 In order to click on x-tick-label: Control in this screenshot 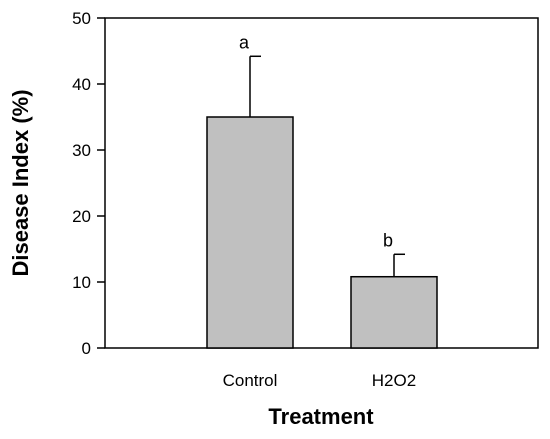, I will do `click(250, 380)`.